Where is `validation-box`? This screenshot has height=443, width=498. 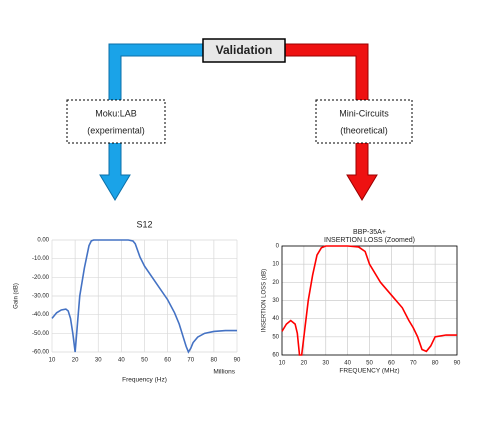 validation-box is located at coordinates (244, 50).